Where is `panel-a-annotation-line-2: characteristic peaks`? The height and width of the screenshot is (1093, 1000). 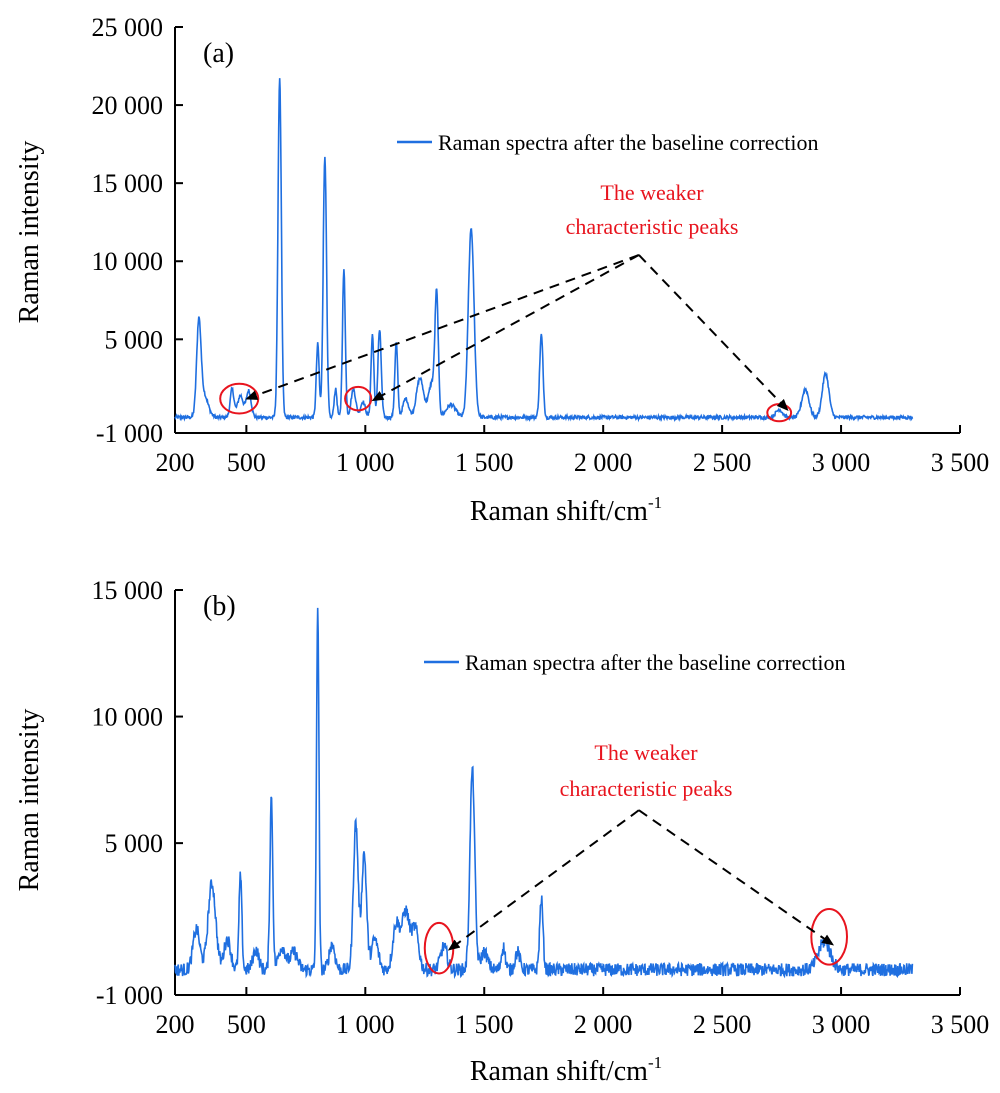 panel-a-annotation-line-2: characteristic peaks is located at coordinates (652, 226).